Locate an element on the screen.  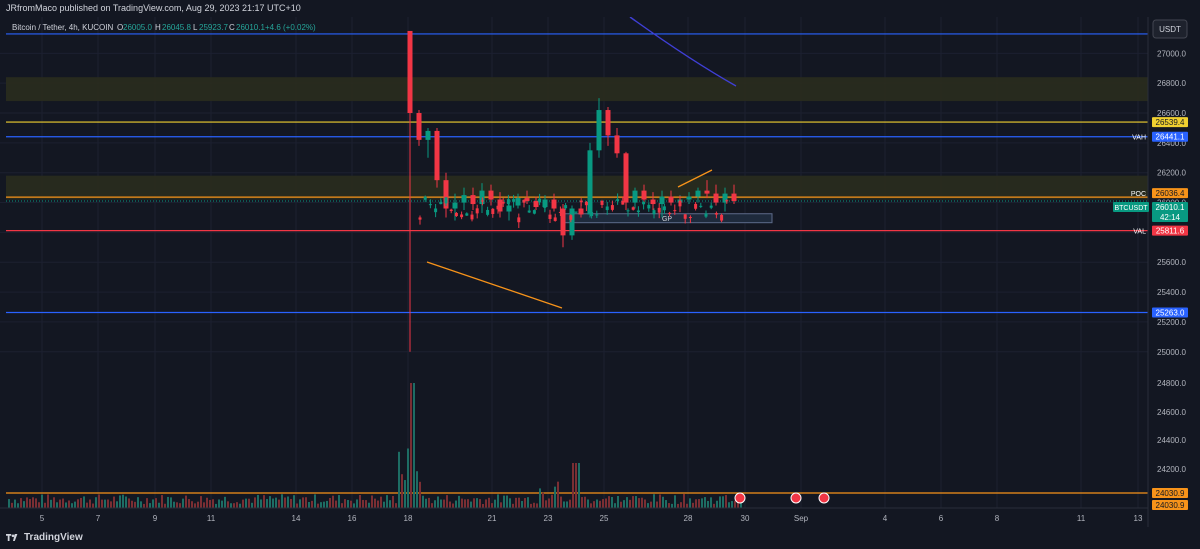
moving-average-line is located at coordinates (683, 51).